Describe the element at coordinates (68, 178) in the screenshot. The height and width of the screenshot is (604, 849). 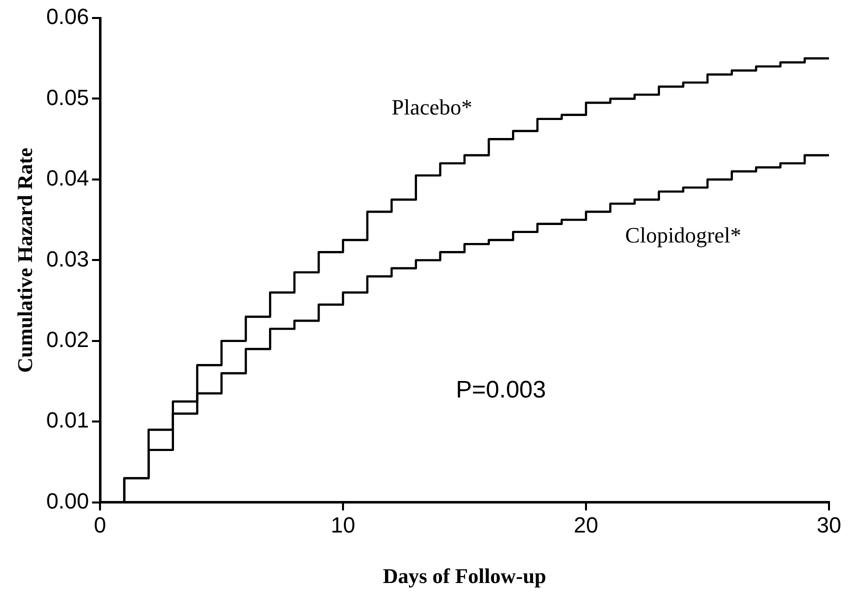
I see `y-tick-label: 0.04` at that location.